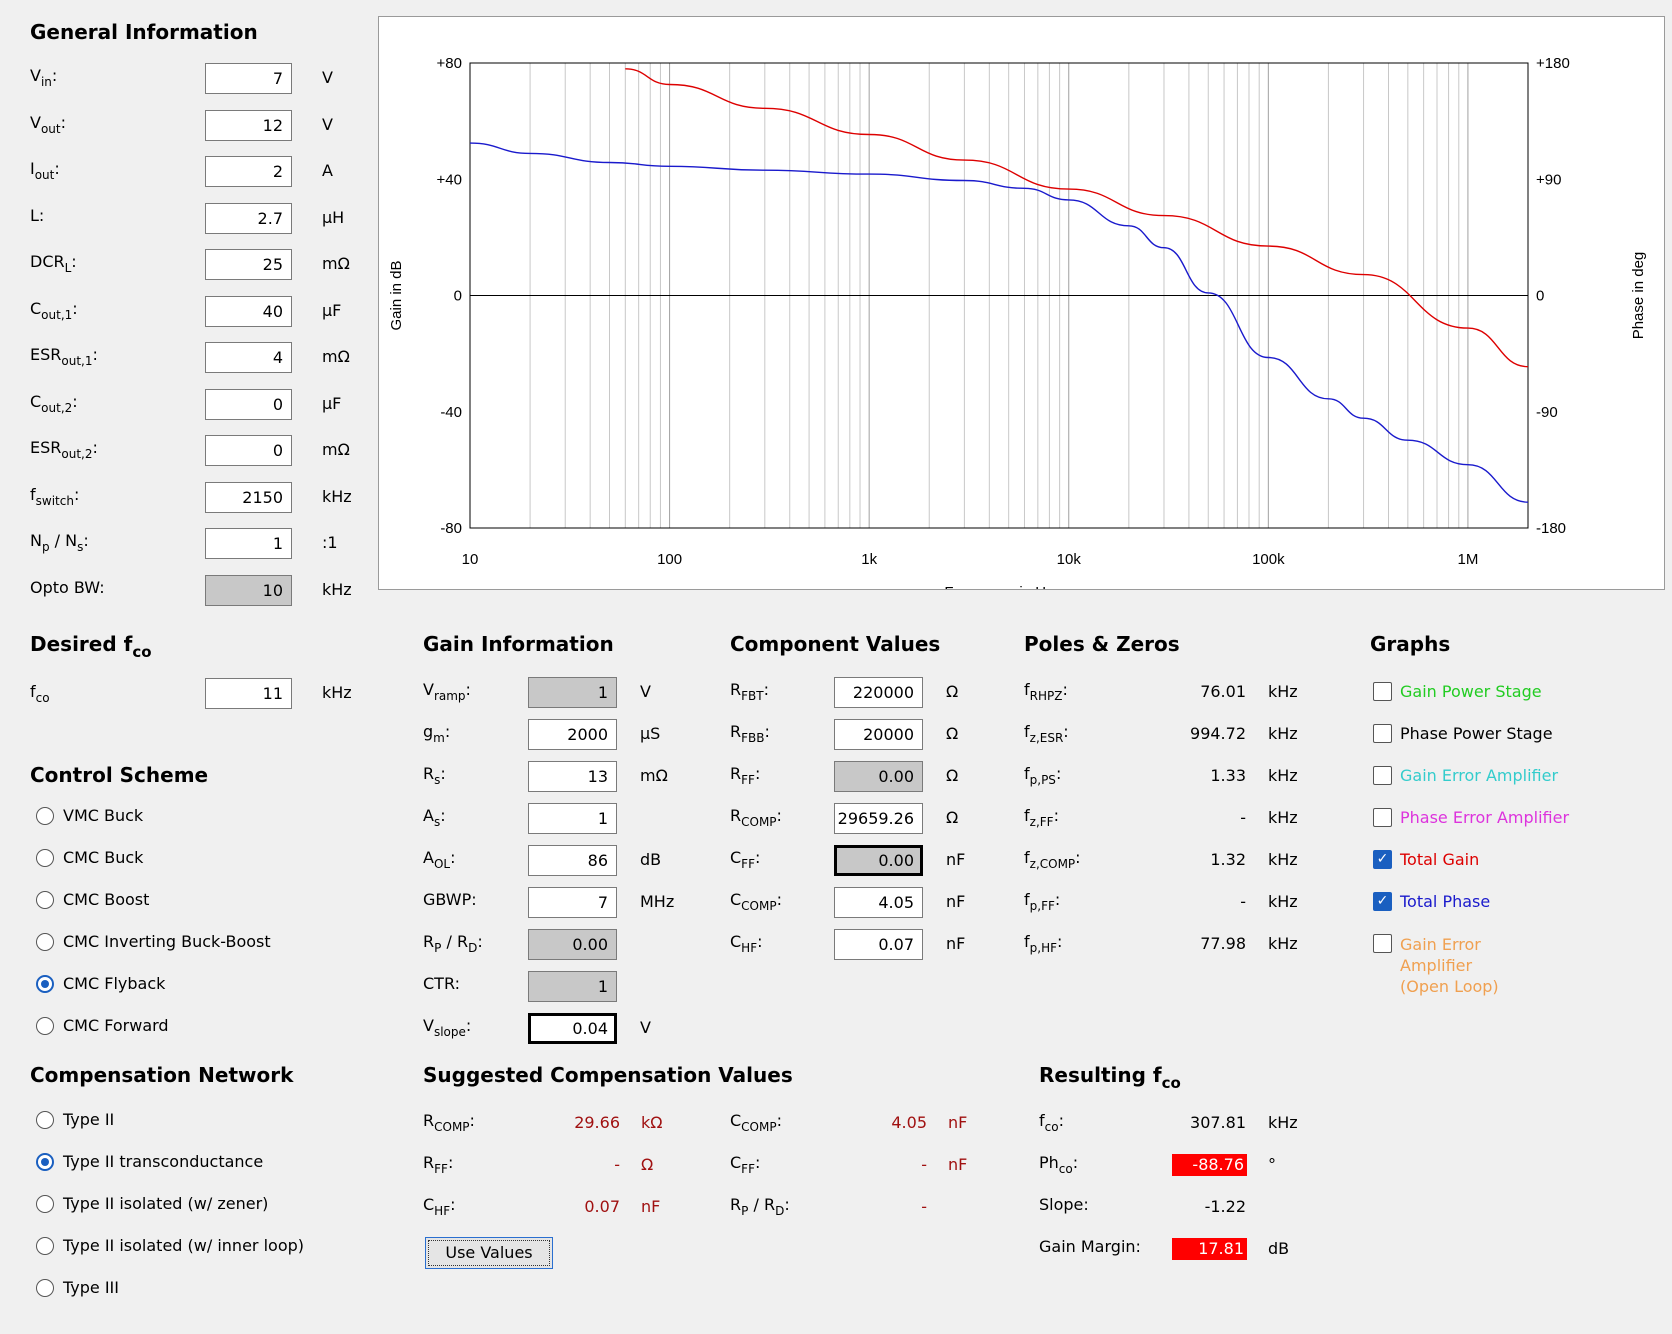 The width and height of the screenshot is (1672, 1334). I want to click on general-vin-label: Vin:, so click(43, 77).